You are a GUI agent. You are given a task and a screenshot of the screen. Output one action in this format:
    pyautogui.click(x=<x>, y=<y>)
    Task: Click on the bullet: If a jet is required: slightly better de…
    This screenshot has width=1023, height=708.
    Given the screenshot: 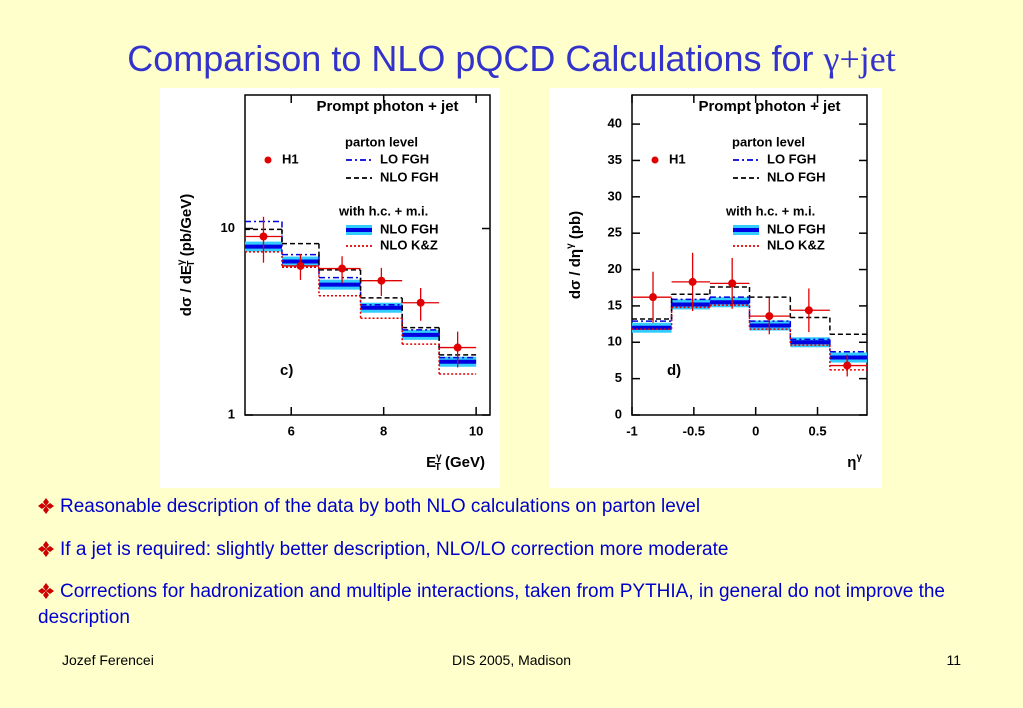 What is the action you would take?
    pyautogui.click(x=505, y=550)
    